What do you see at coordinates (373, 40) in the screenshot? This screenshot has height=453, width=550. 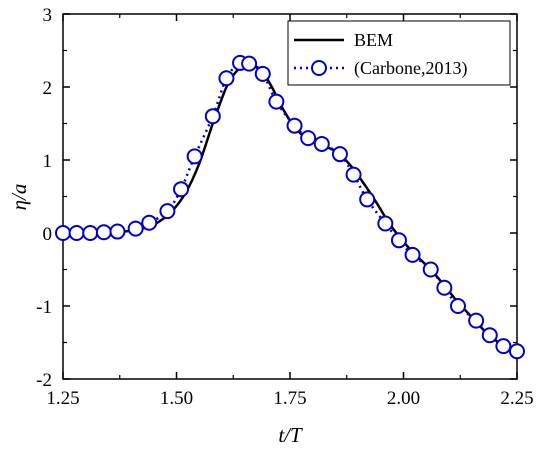 I see `legend-bem-label: BEM` at bounding box center [373, 40].